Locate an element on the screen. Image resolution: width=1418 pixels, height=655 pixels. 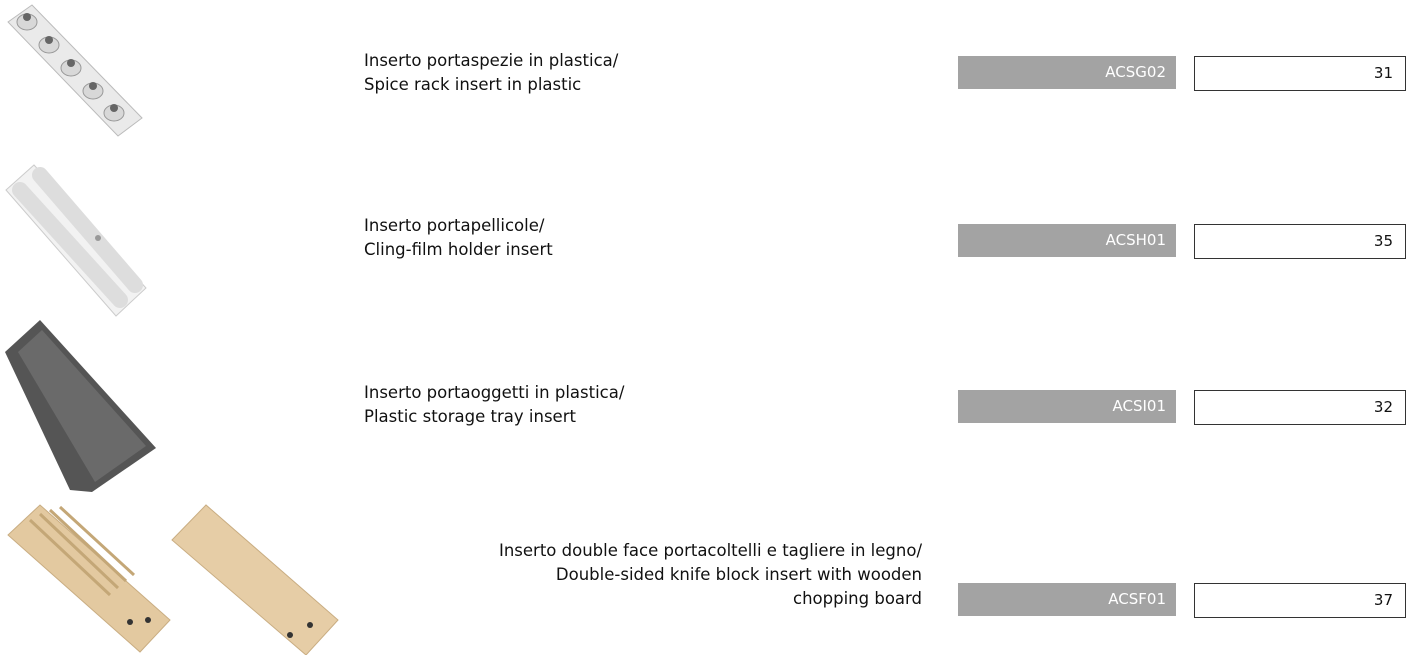
description-line: Spice rack insert in plastic is located at coordinates (473, 84).